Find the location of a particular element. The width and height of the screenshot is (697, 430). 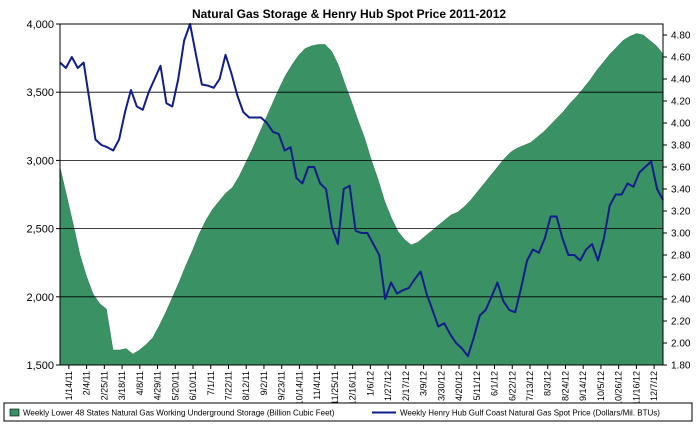

right-axis-tick-label: 3.20 is located at coordinates (681, 212).